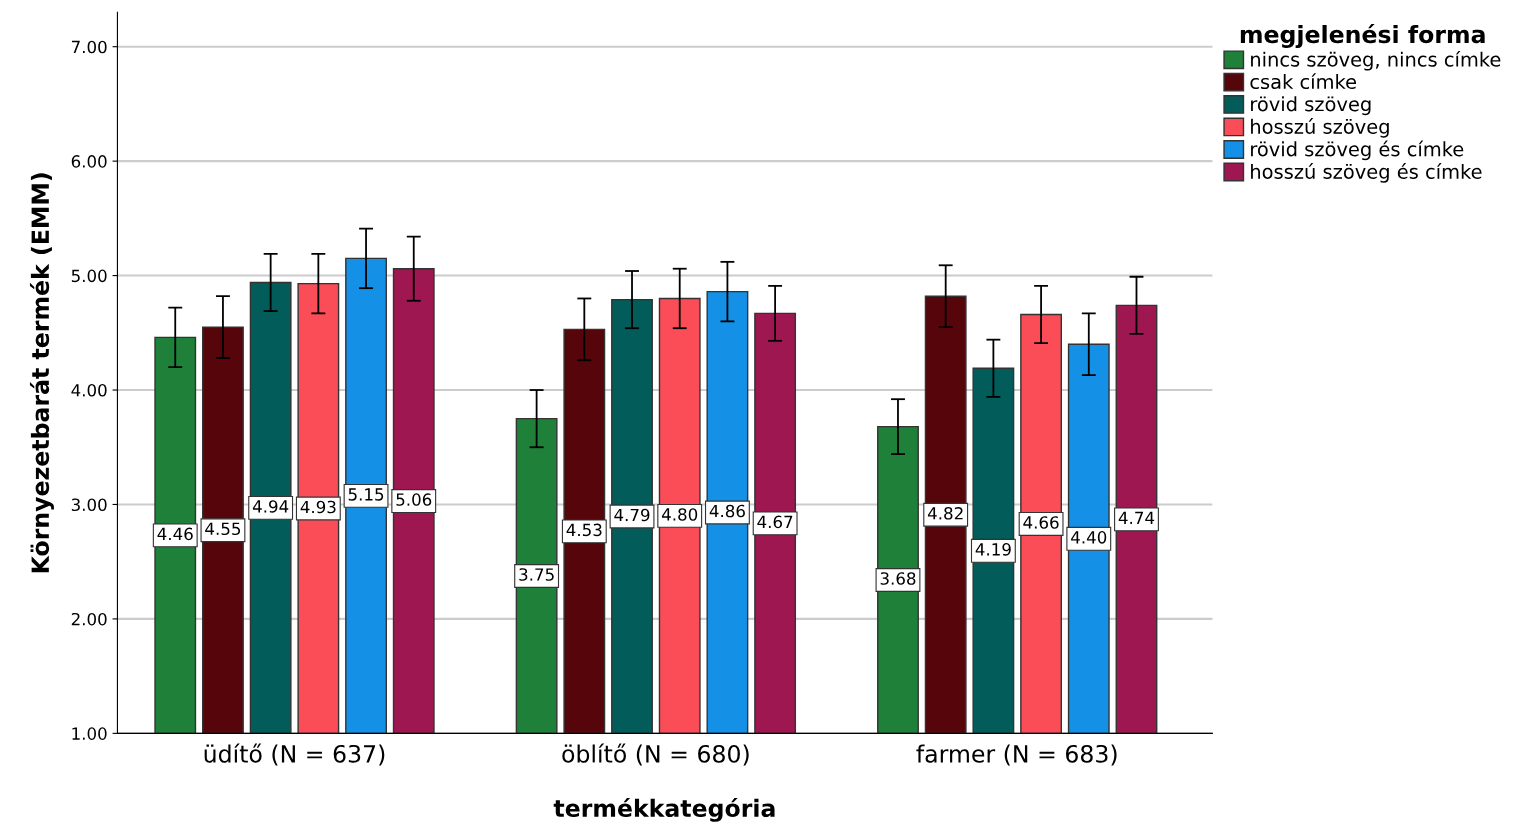 Image resolution: width=1525 pixels, height=824 pixels. Describe the element at coordinates (294, 754) in the screenshot. I see `x-tick-label: üdítő (N = 637)` at that location.